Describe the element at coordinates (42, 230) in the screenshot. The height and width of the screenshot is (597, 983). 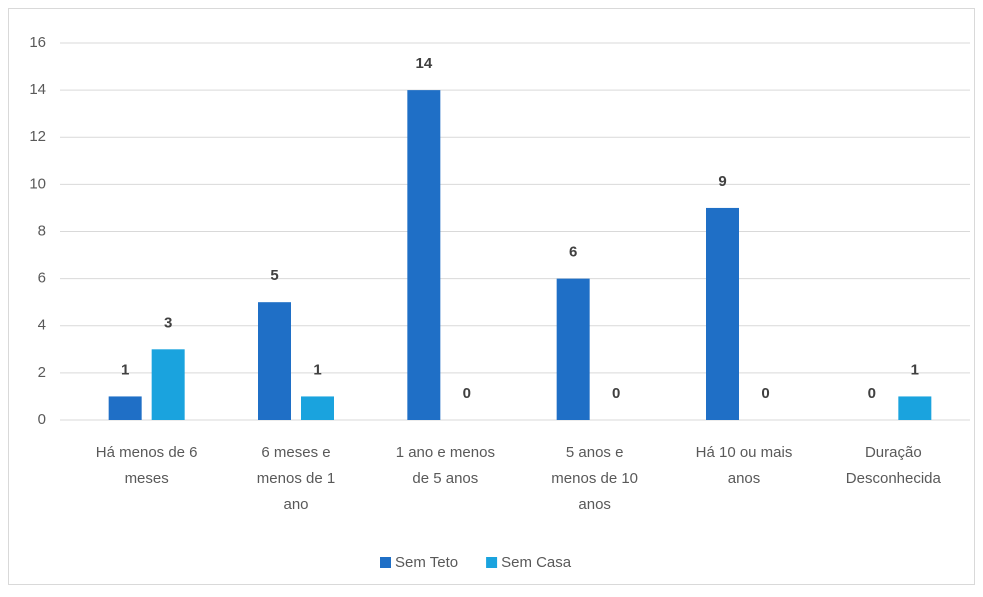
I see `y-tick-label: 8` at that location.